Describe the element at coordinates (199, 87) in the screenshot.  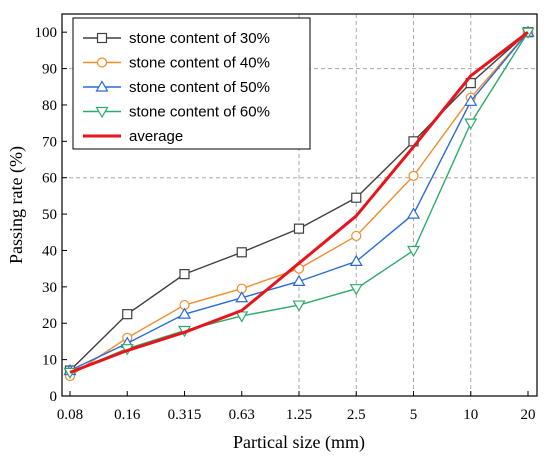
I see `legend-label: stone content of 50%` at that location.